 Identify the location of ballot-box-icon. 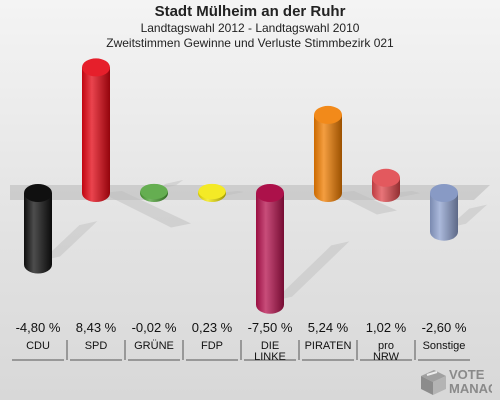
(433, 382).